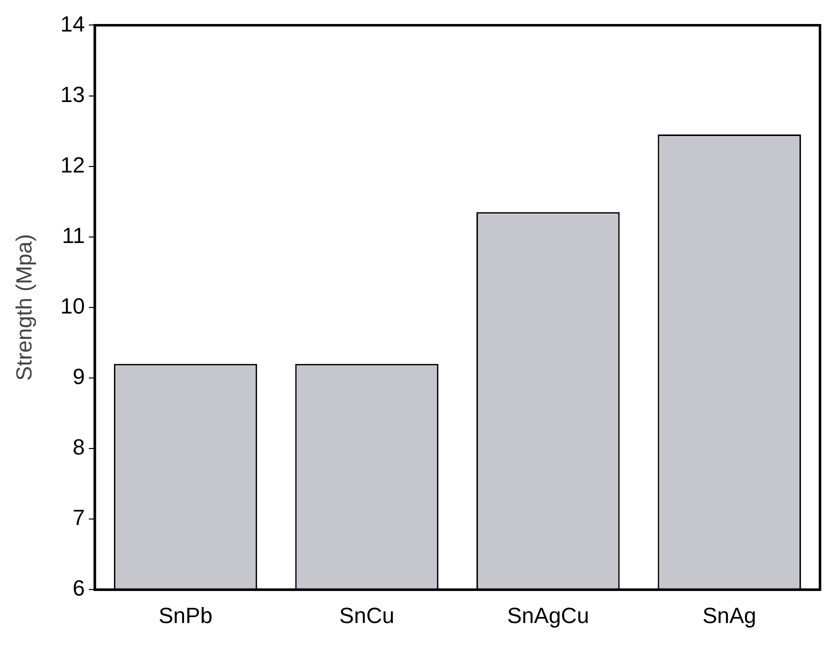 Image resolution: width=830 pixels, height=652 pixels. Describe the element at coordinates (23, 307) in the screenshot. I see `y-axis-title: Strength (Mpa)` at that location.